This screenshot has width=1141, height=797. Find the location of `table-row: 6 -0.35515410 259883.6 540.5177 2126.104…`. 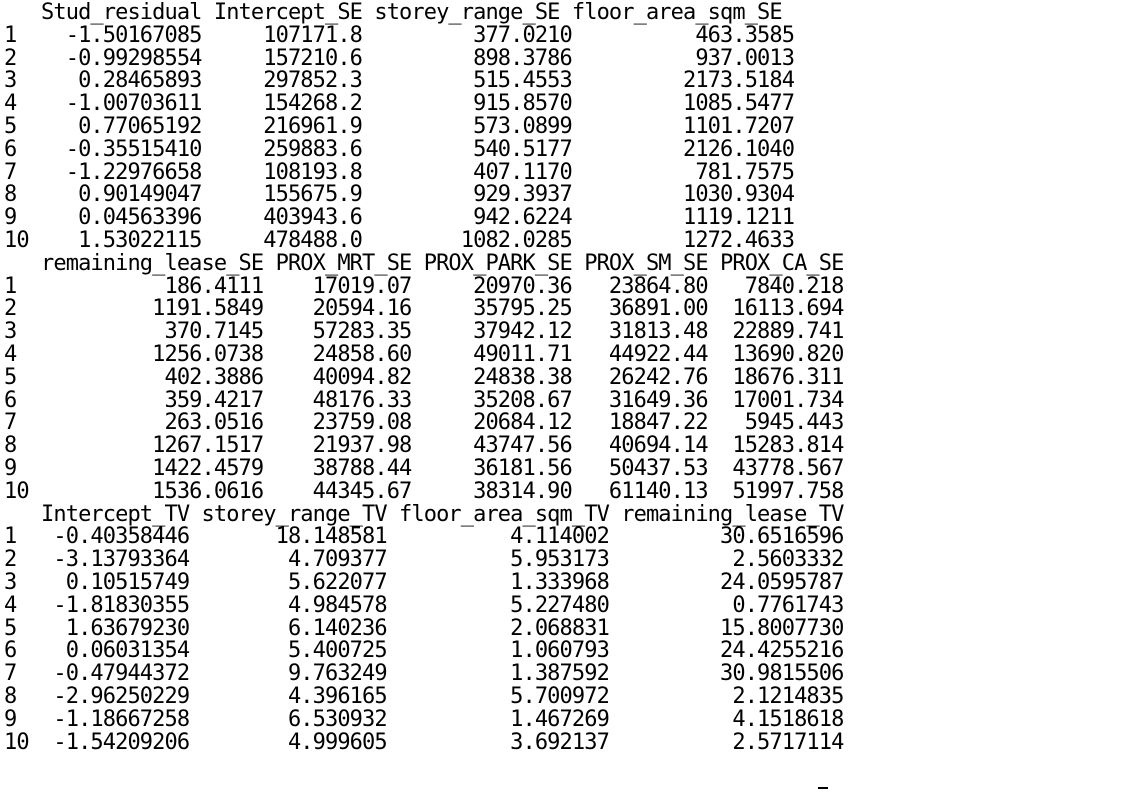

table-row: 6 -0.35515410 259883.6 540.5177 2126.104… is located at coordinates (399, 149).